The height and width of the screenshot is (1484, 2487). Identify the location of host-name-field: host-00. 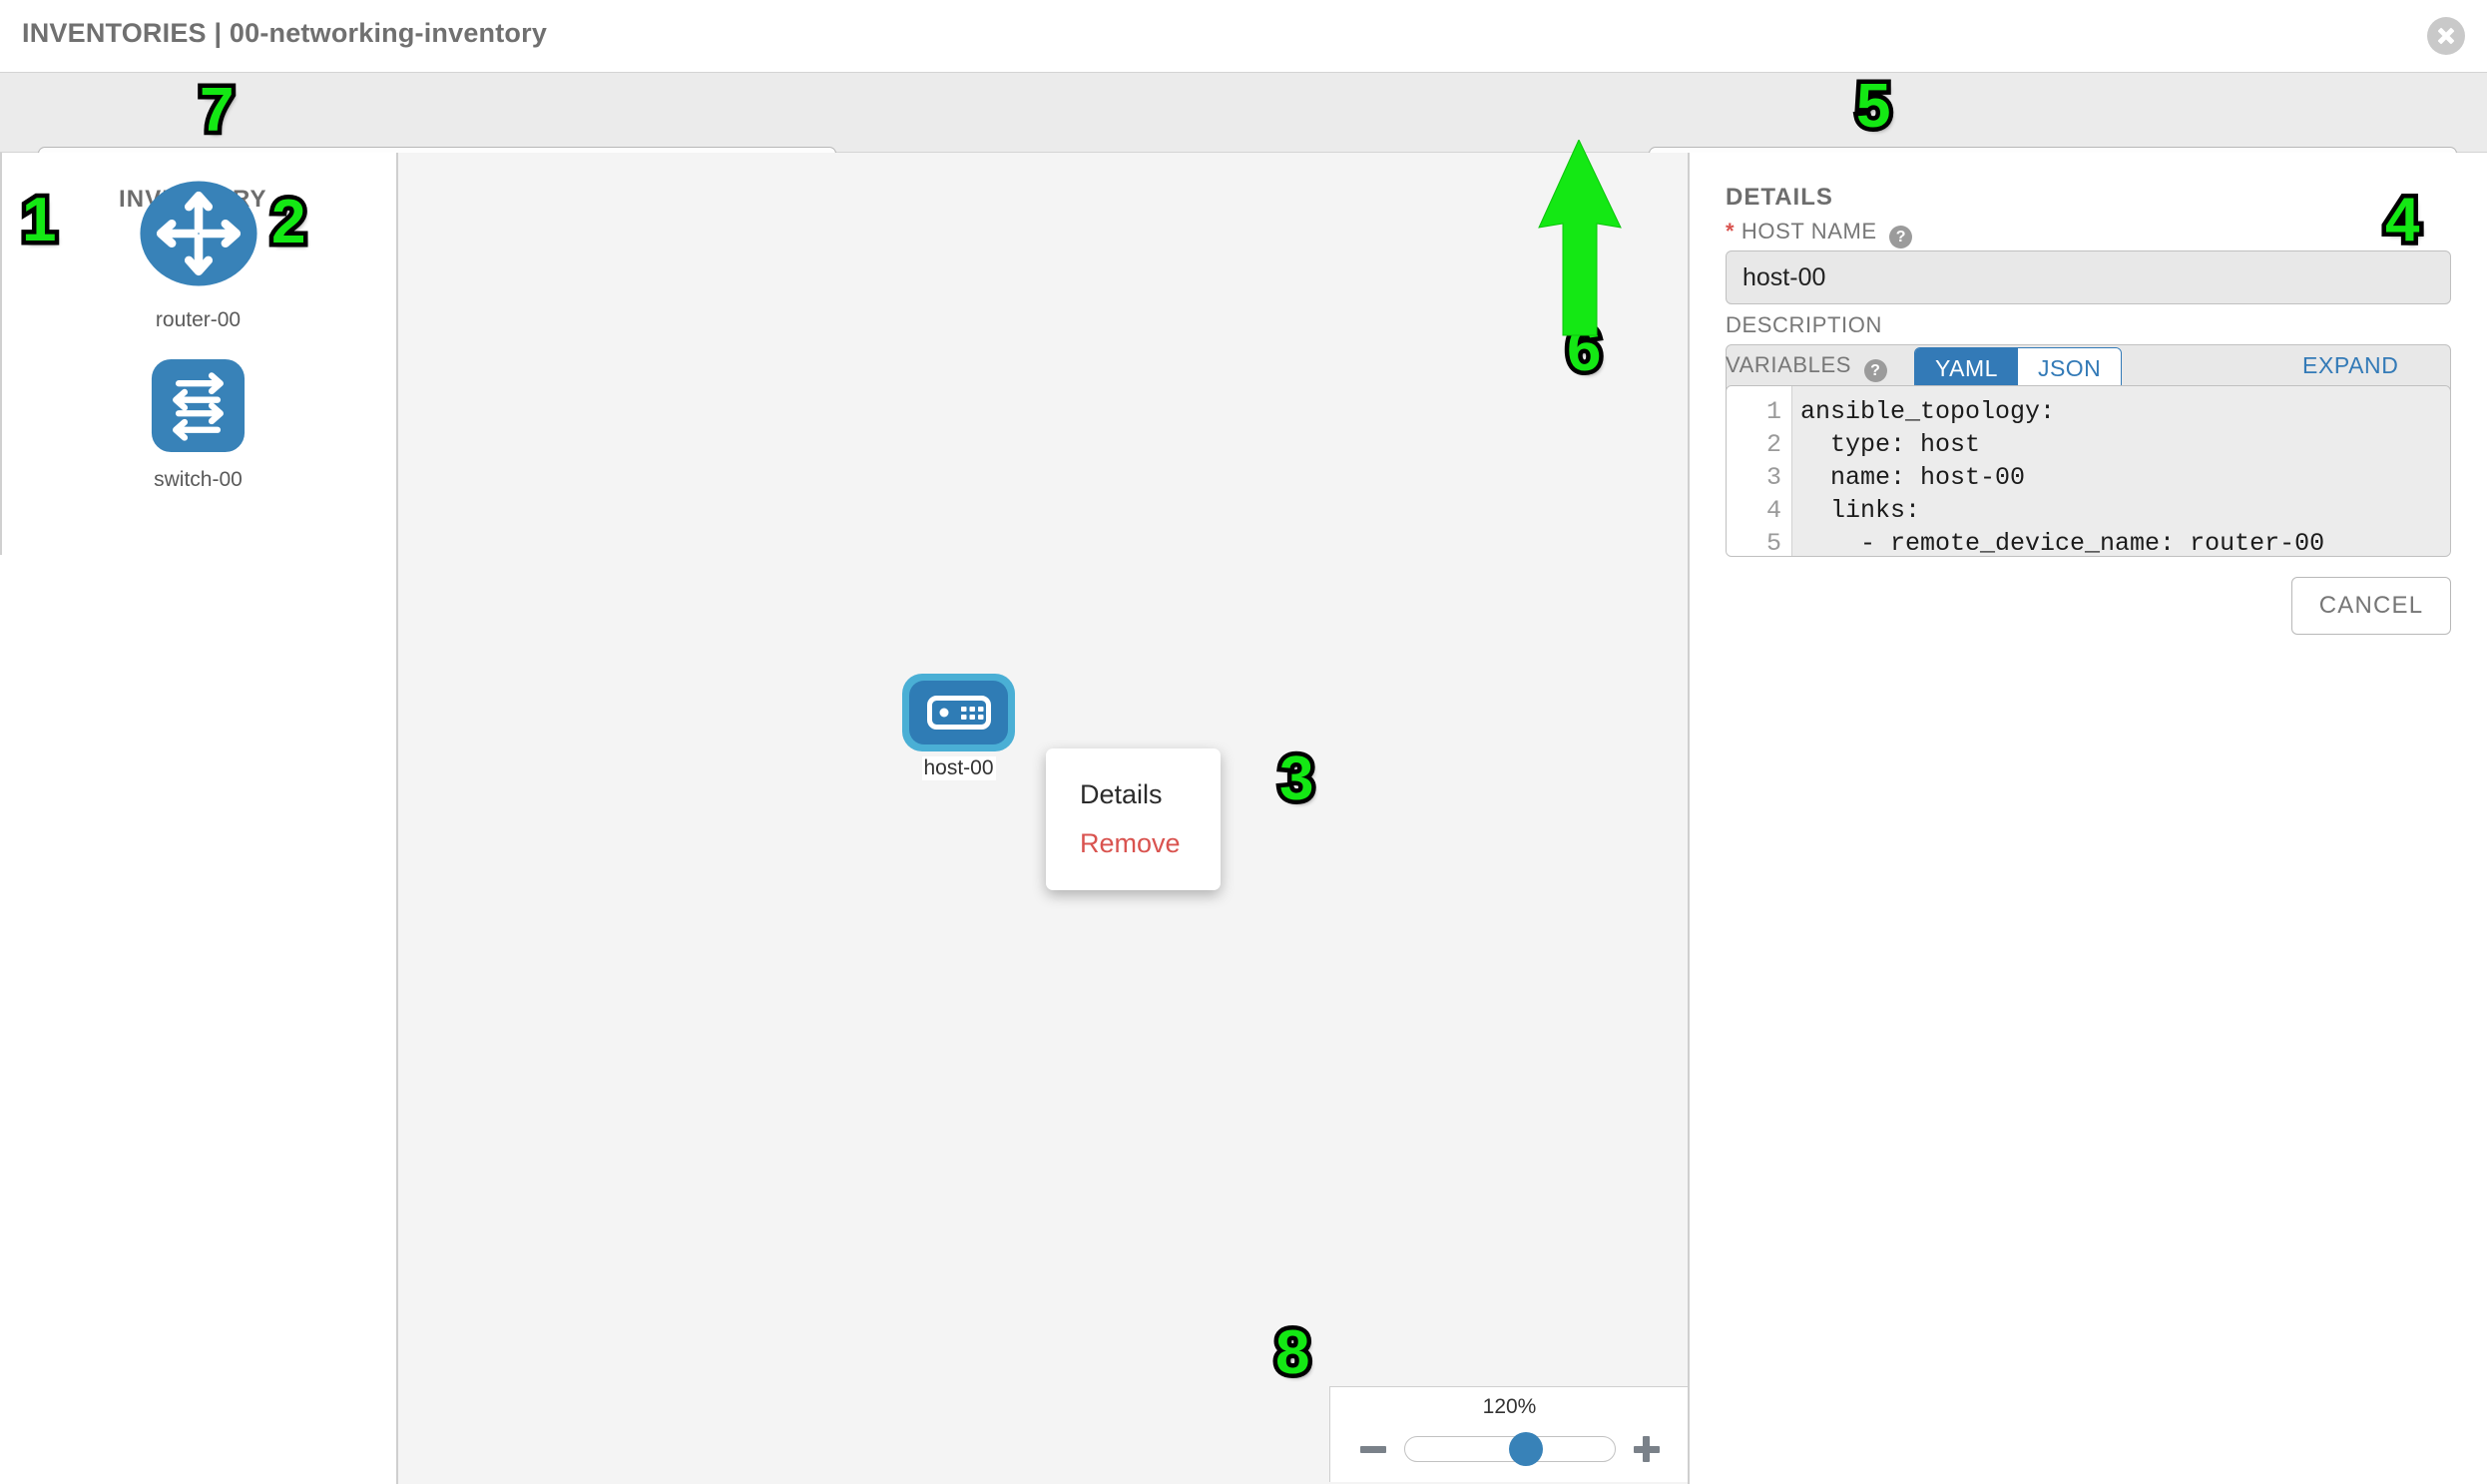
(2088, 277).